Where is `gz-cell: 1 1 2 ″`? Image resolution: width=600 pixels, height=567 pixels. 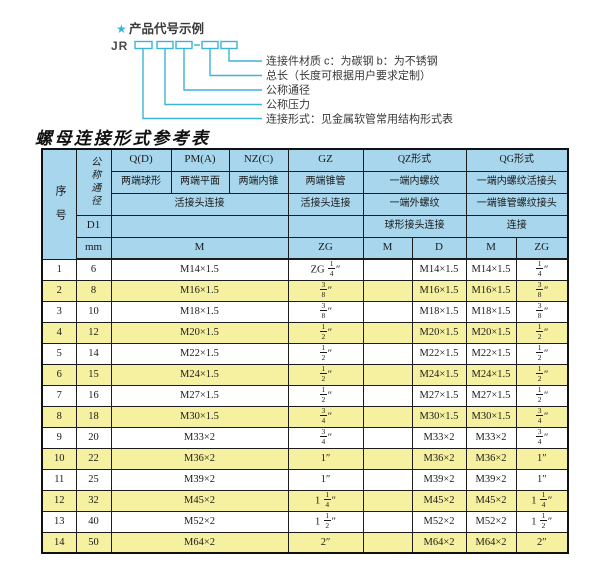 gz-cell: 1 1 2 ″ is located at coordinates (325, 521).